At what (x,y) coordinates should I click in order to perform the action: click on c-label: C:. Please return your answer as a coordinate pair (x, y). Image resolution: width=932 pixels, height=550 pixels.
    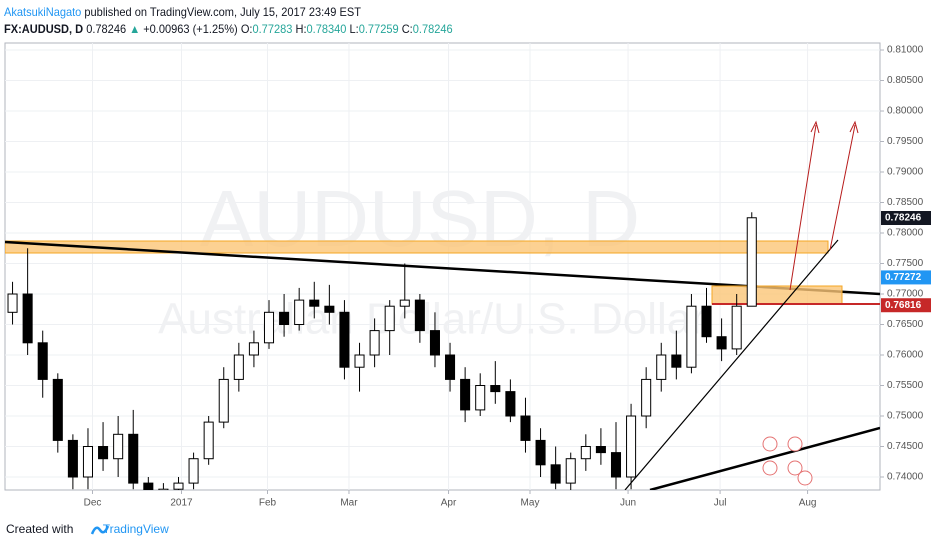
    Looking at the image, I should click on (407, 29).